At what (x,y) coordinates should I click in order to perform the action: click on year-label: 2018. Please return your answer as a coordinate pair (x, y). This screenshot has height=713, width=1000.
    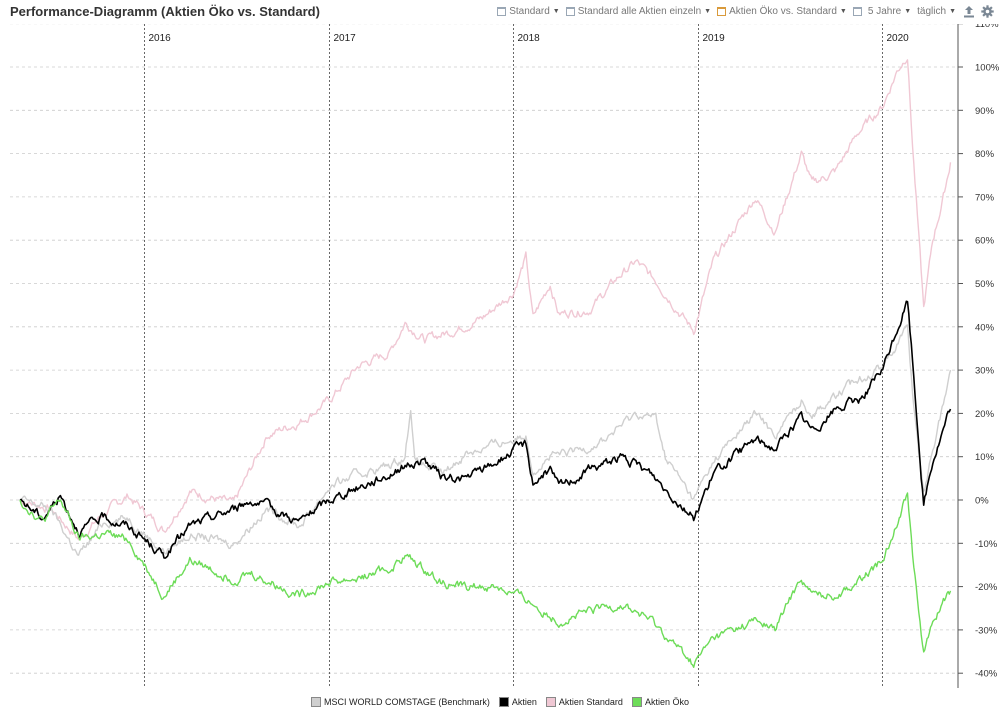
    Looking at the image, I should click on (529, 38).